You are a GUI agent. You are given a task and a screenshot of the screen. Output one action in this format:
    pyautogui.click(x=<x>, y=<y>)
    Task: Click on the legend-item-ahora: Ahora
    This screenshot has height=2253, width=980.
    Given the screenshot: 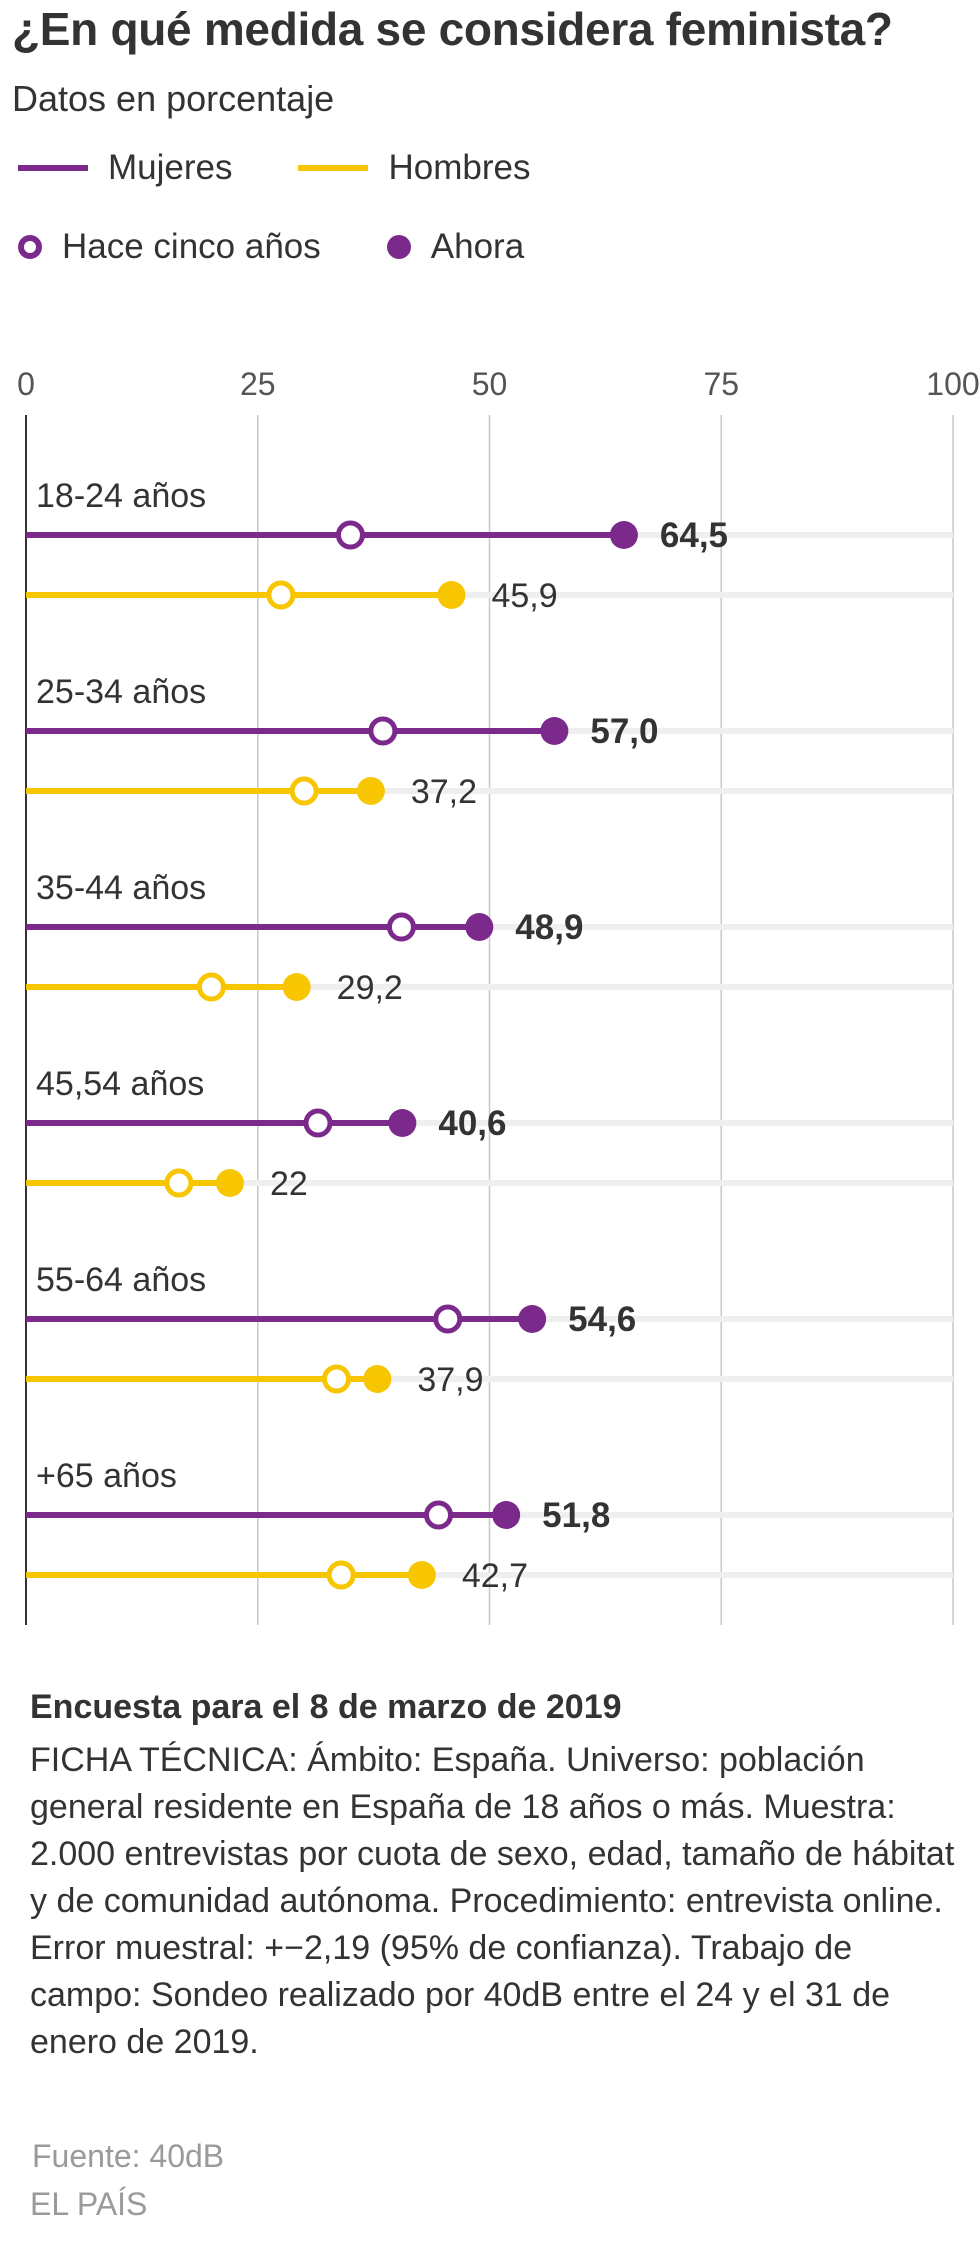 What is the action you would take?
    pyautogui.click(x=455, y=247)
    